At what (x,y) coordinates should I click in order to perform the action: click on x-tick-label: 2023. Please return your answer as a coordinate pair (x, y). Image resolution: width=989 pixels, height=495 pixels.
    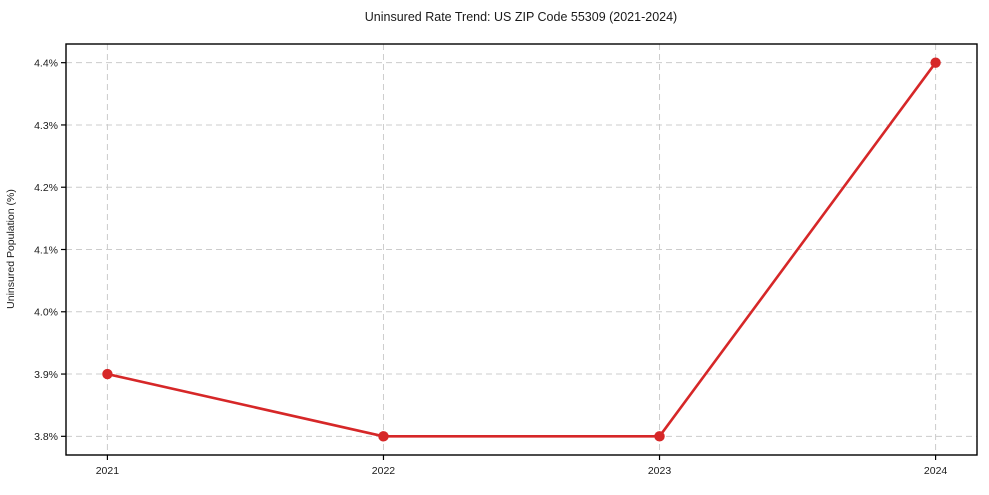
    Looking at the image, I should click on (660, 471).